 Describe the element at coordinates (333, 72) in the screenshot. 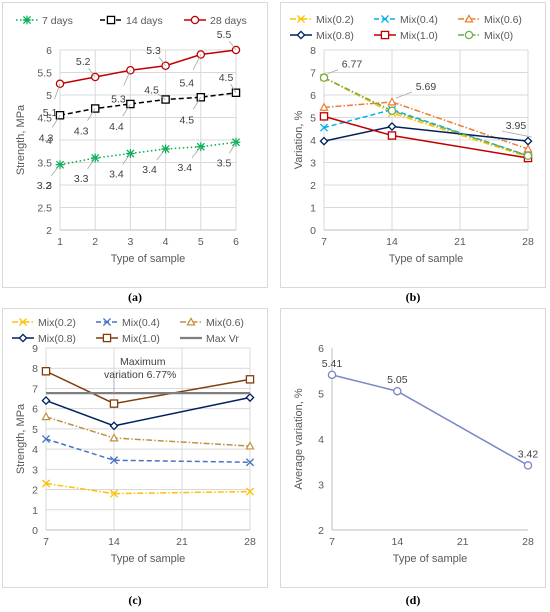

I see `annotation-leader` at that location.